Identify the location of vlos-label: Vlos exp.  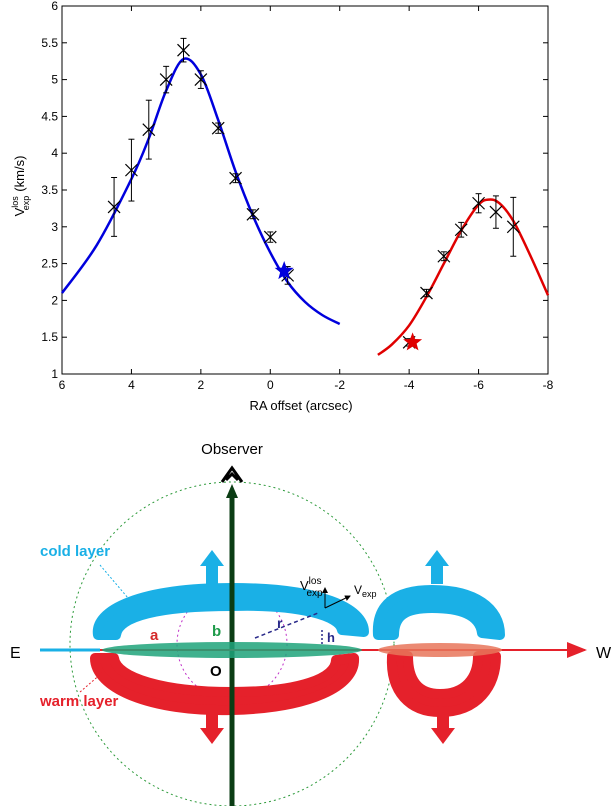
(311, 587).